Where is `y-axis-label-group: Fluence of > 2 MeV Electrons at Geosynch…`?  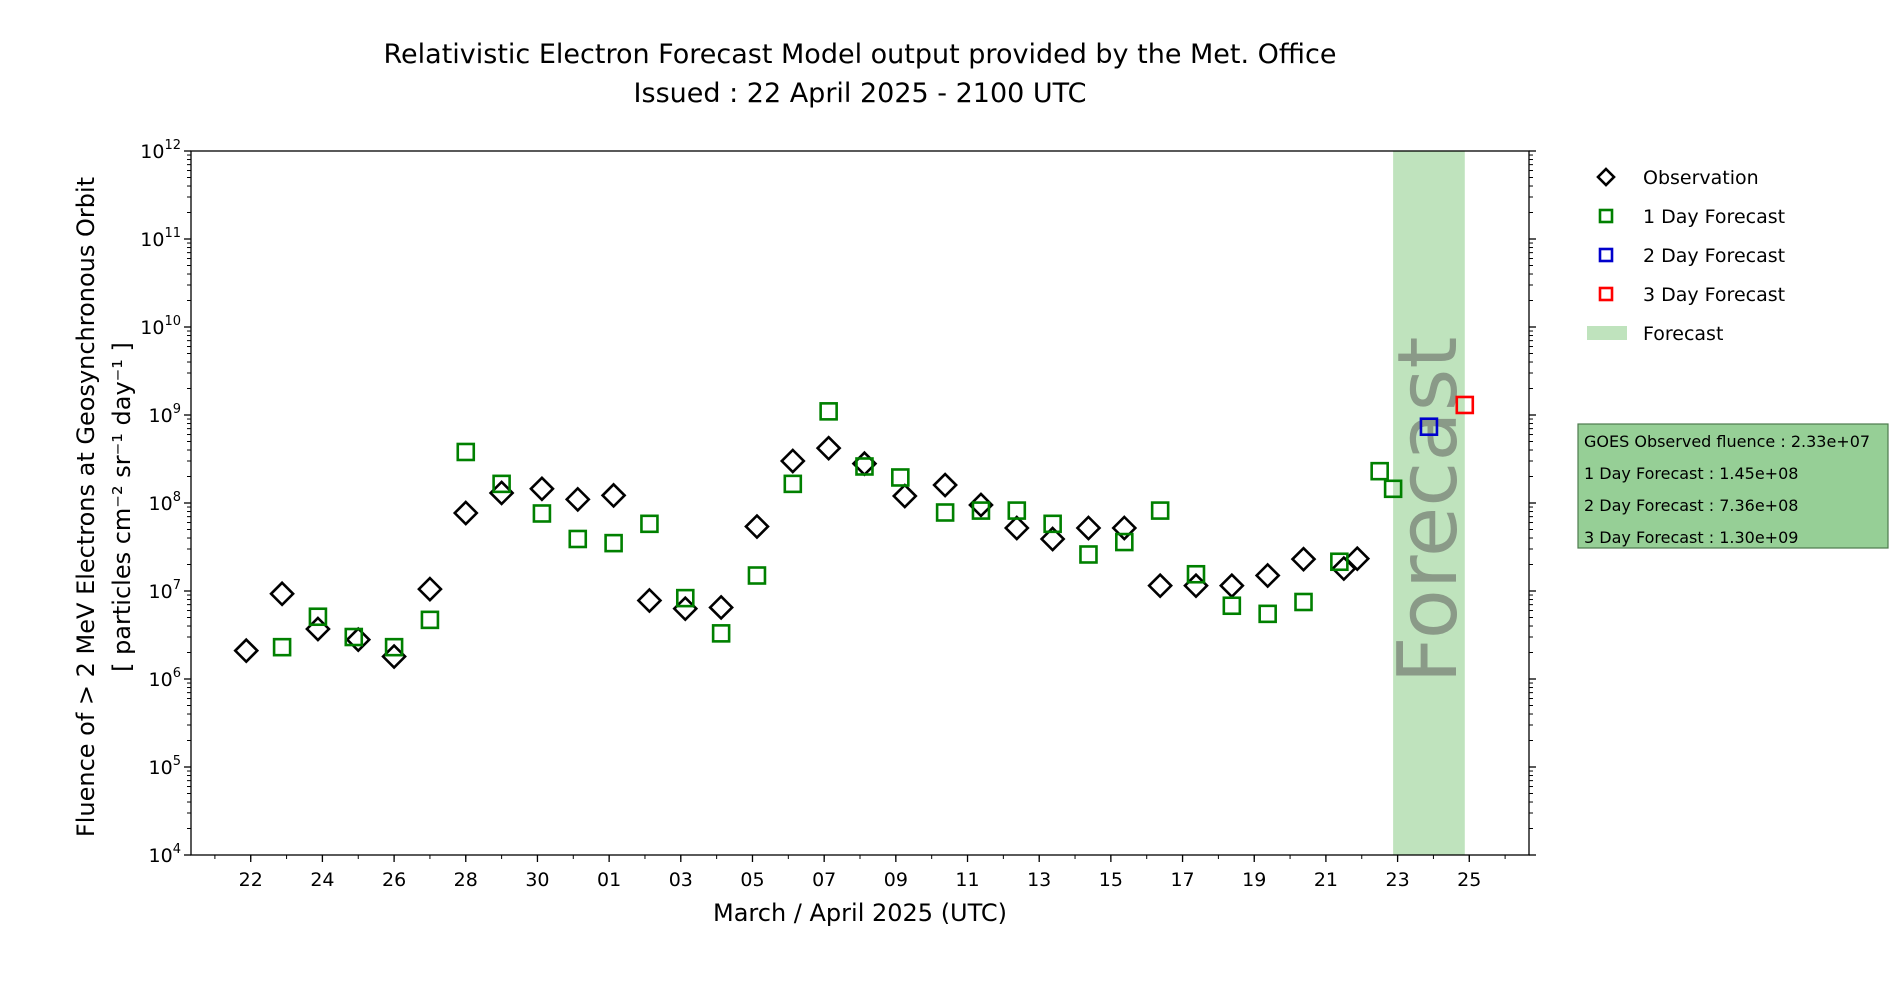 y-axis-label-group: Fluence of > 2 MeV Electrons at Geosynch… is located at coordinates (104, 507).